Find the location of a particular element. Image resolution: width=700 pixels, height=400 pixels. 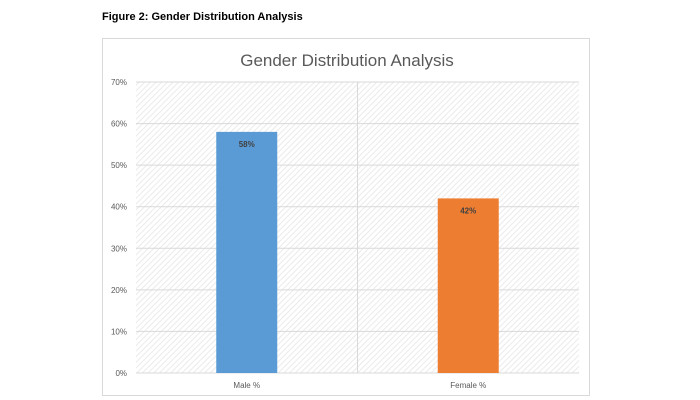

chart-title: Gender Distribution Analysis is located at coordinates (347, 60).